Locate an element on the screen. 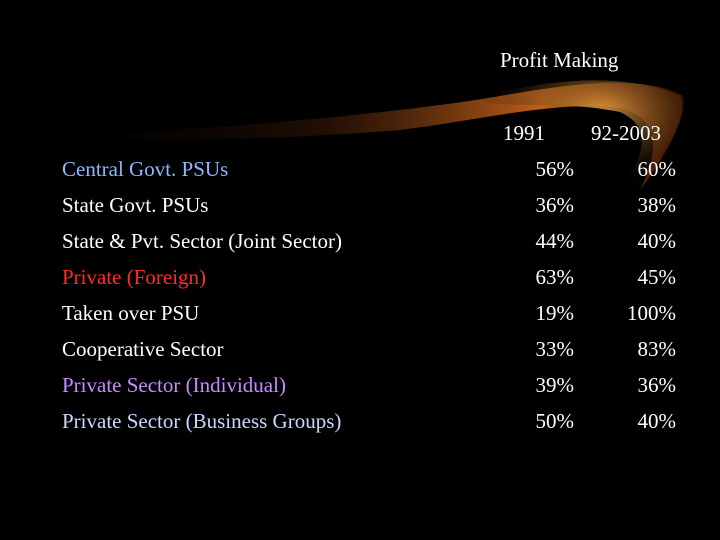  table-row: Private Sector (Individual) 39% 36% is located at coordinates (370, 390).